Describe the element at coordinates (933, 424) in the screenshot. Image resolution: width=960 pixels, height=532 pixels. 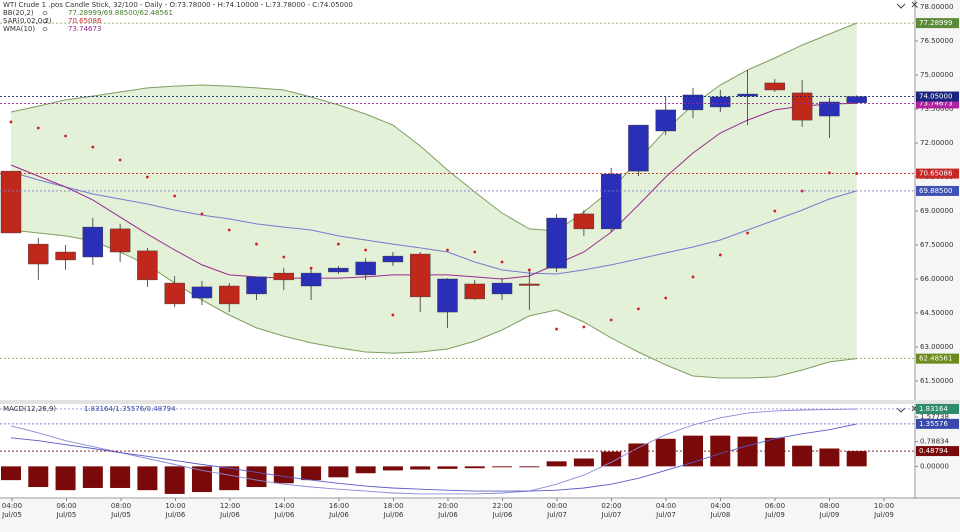
I see `last-value-label: 1.35576` at that location.